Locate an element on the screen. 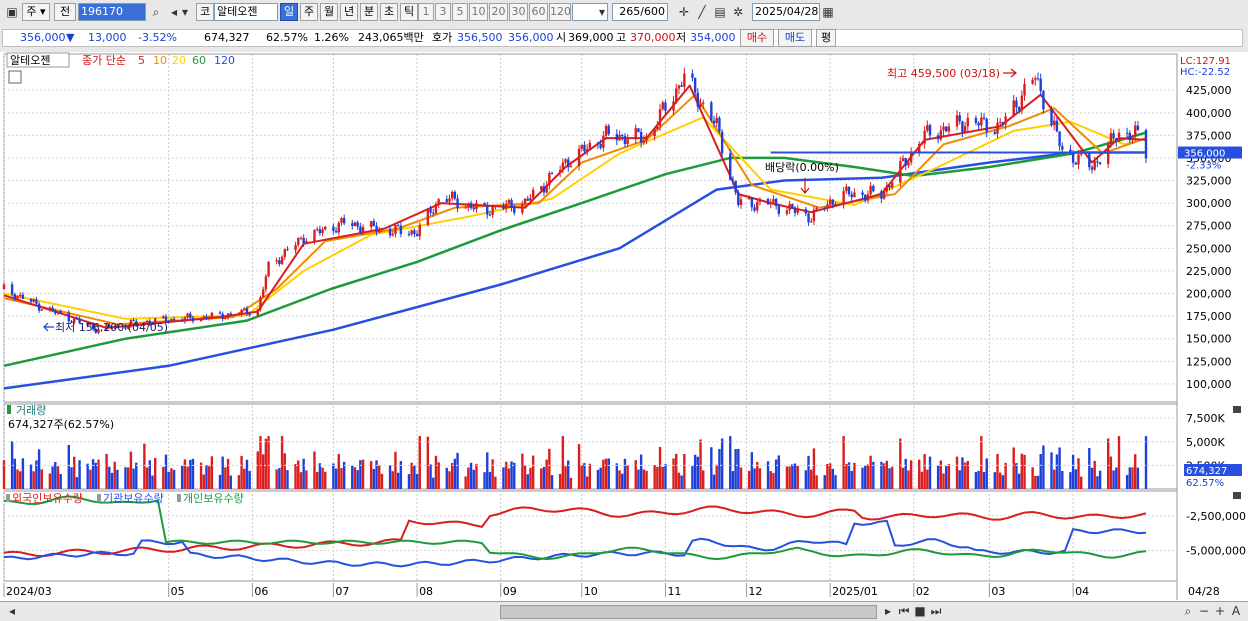 The height and width of the screenshot is (621, 1248). forward-icon: ⏭ is located at coordinates (936, 611).